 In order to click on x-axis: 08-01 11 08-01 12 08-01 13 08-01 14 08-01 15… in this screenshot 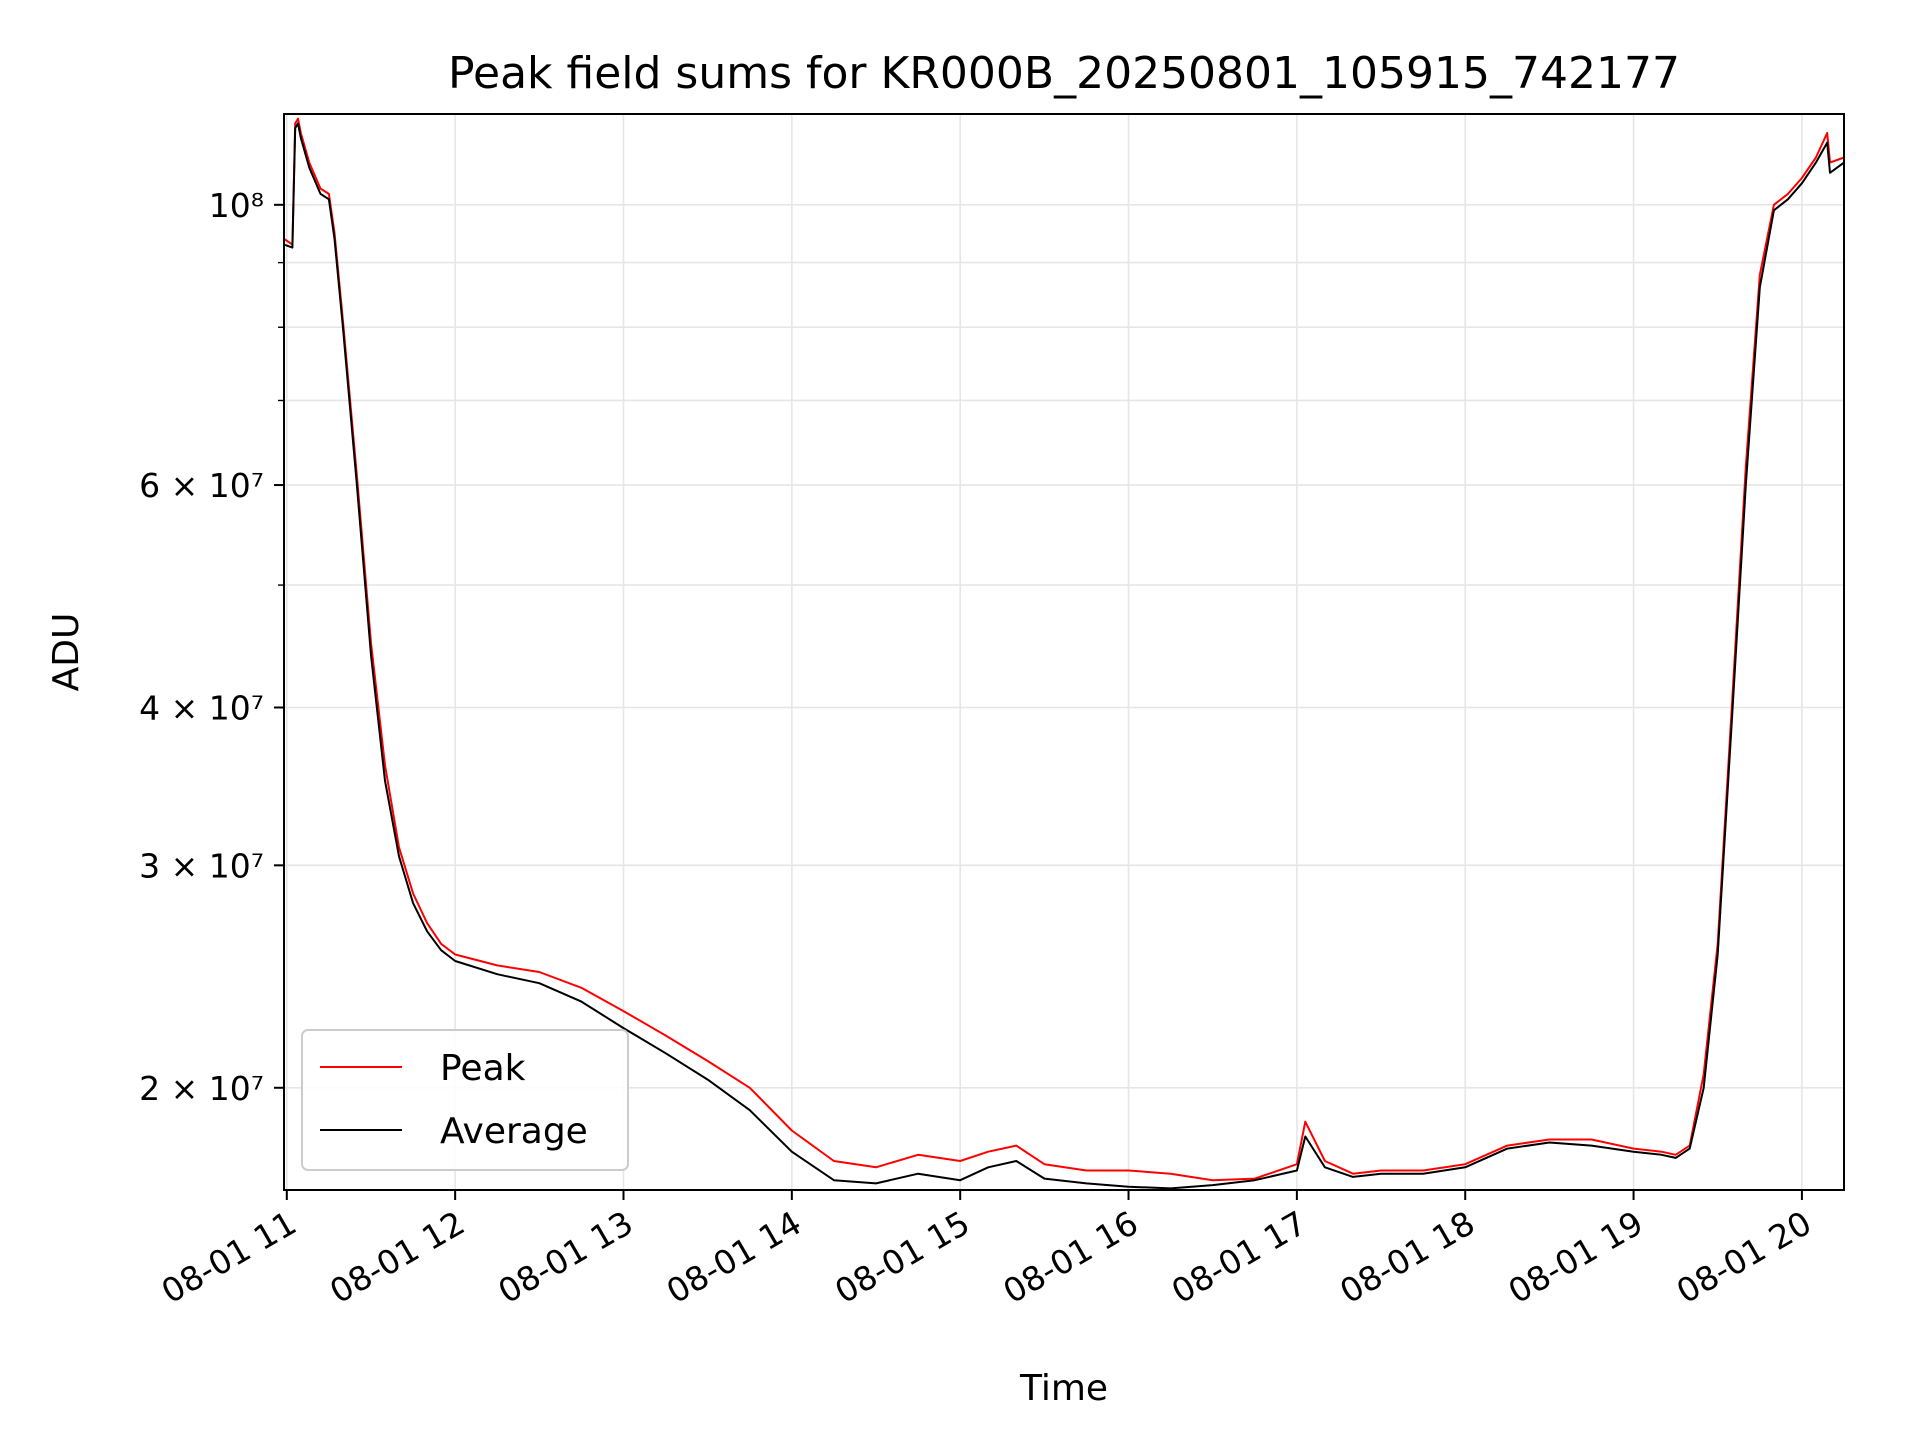, I will do `click(986, 1250)`.